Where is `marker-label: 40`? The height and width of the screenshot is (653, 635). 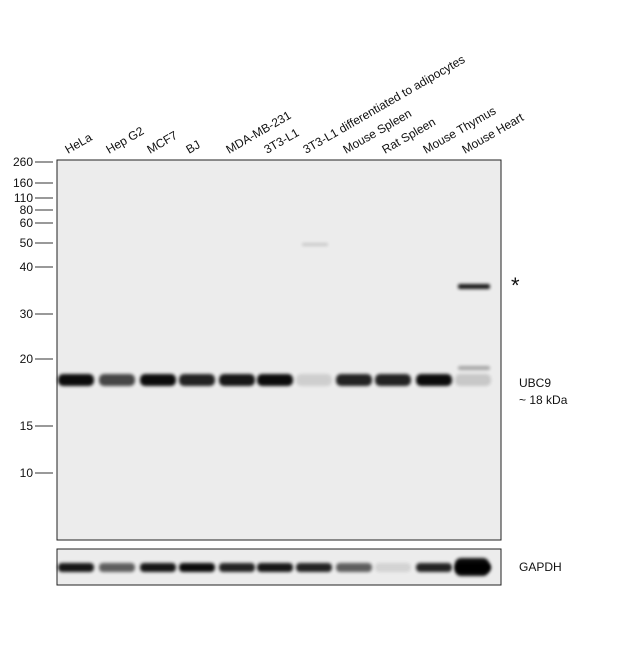
marker-label: 40 is located at coordinates (27, 267).